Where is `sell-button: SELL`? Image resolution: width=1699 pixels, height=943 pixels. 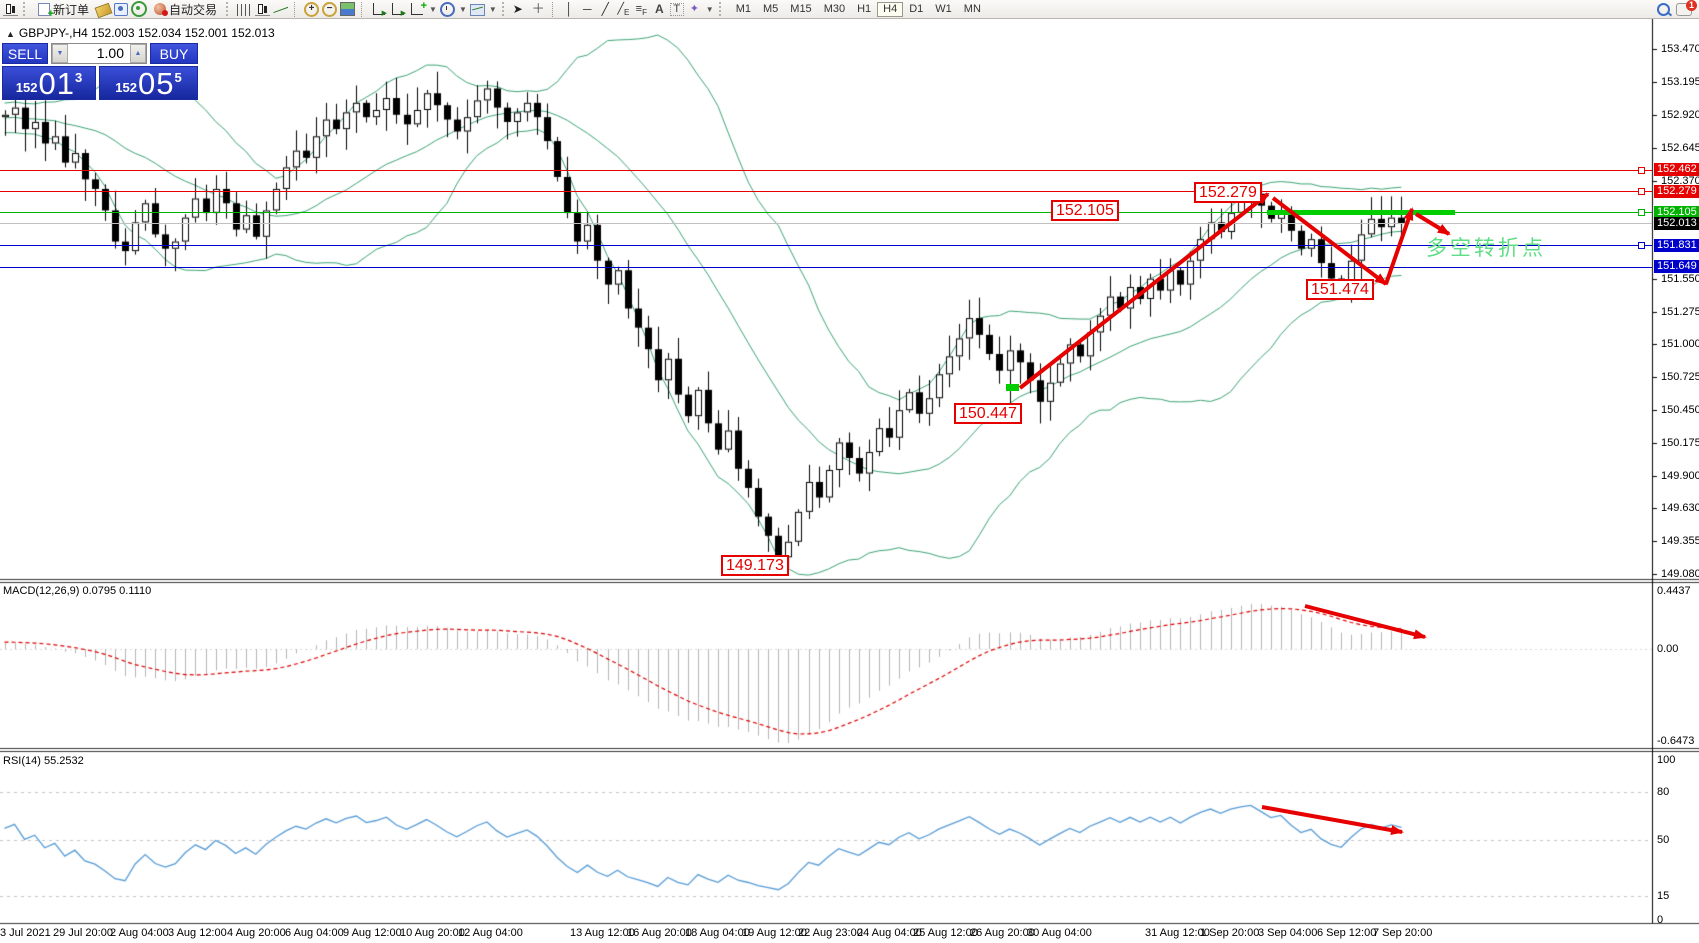
sell-button: SELL is located at coordinates (25, 53).